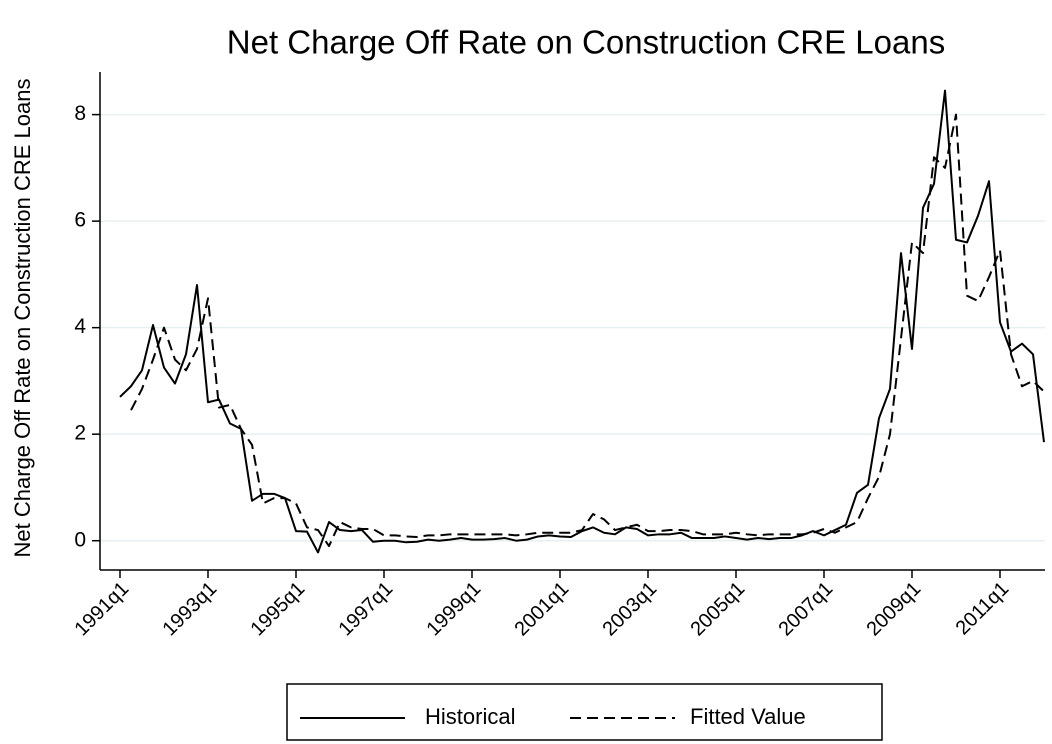 The image size is (1052, 744). I want to click on y-tick-label: 0, so click(80, 539).